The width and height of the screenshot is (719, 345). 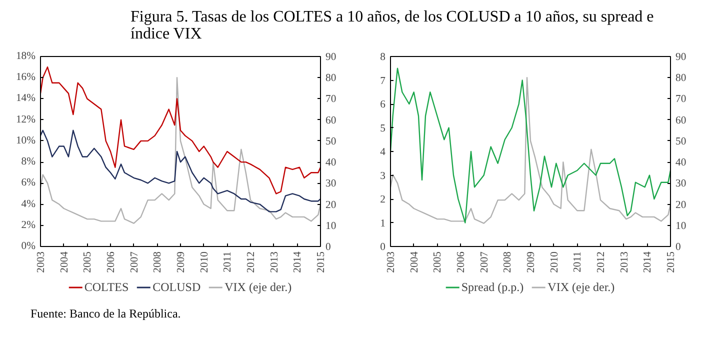 I want to click on y-tick-label: 6, so click(x=383, y=105).